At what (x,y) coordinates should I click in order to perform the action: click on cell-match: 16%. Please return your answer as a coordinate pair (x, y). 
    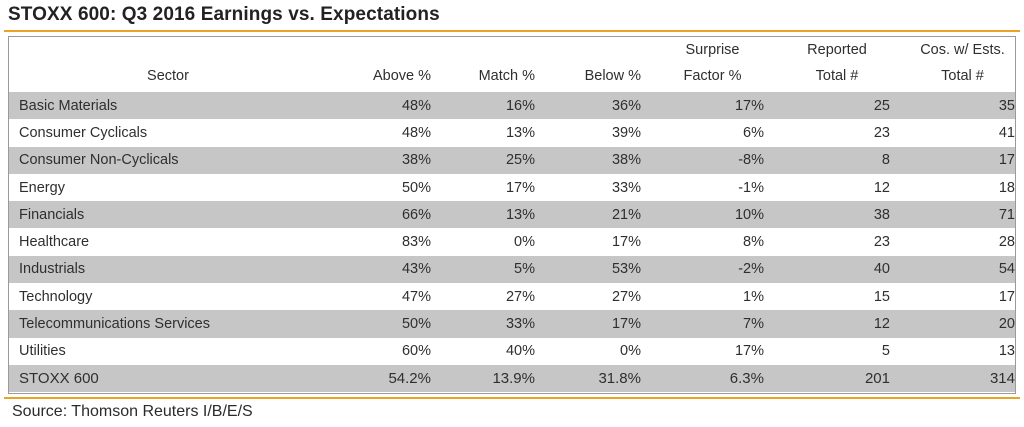
    Looking at the image, I should click on (520, 105).